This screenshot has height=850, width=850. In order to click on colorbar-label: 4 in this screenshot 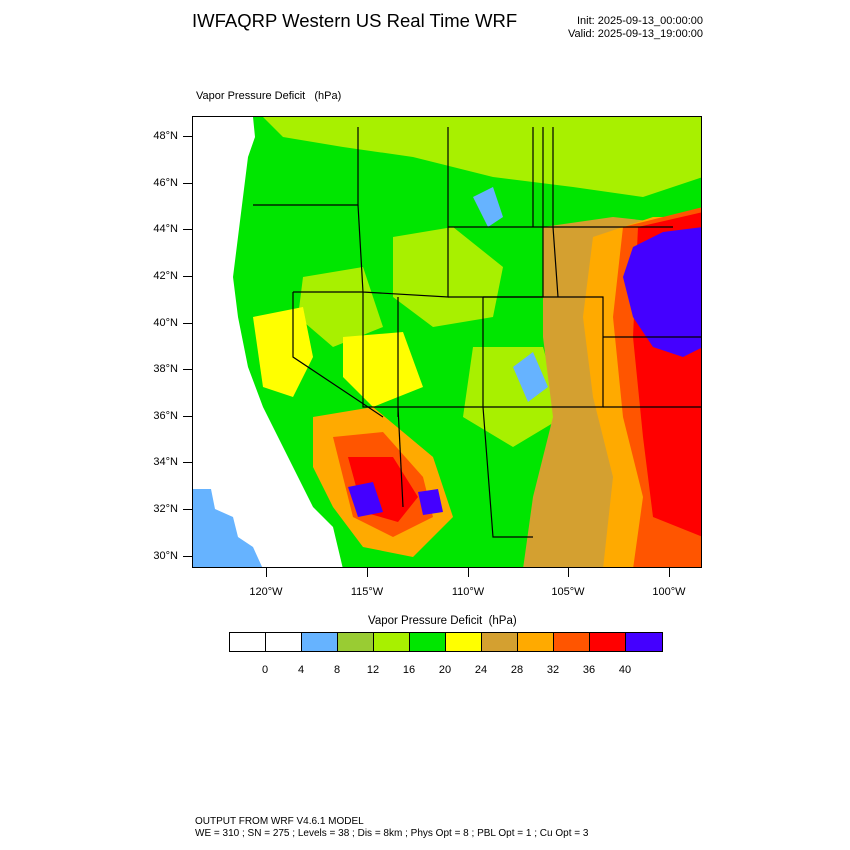, I will do `click(301, 670)`.